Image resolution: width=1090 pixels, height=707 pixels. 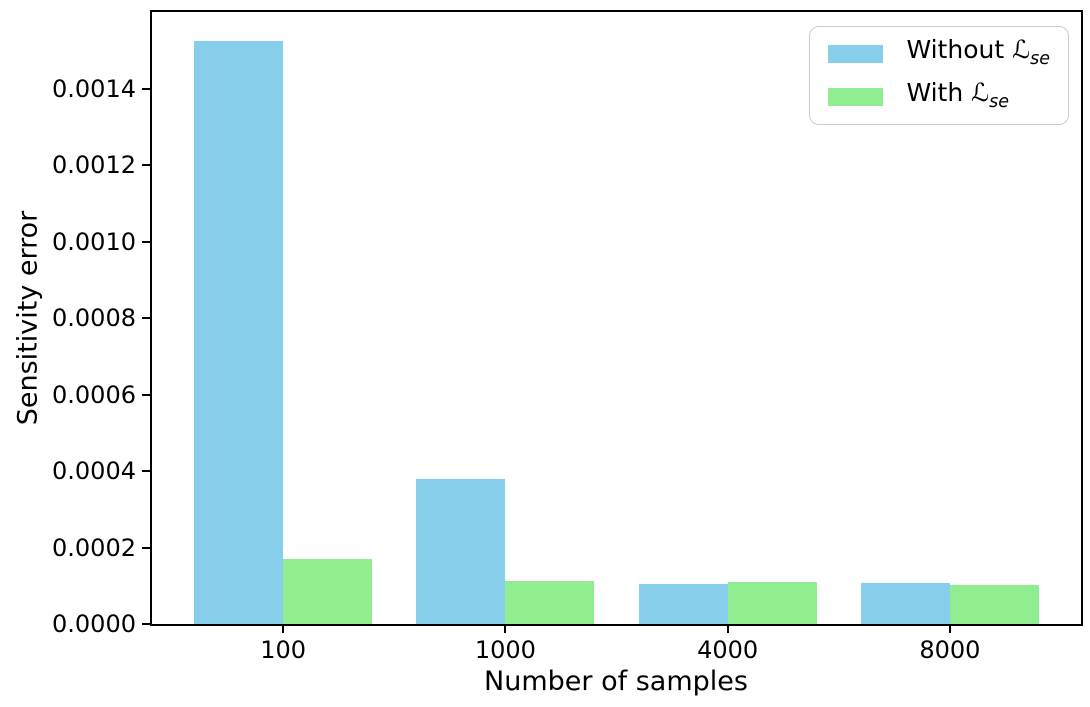 I want to click on legend-label-without-lse: Without ℒse, so click(x=978, y=54).